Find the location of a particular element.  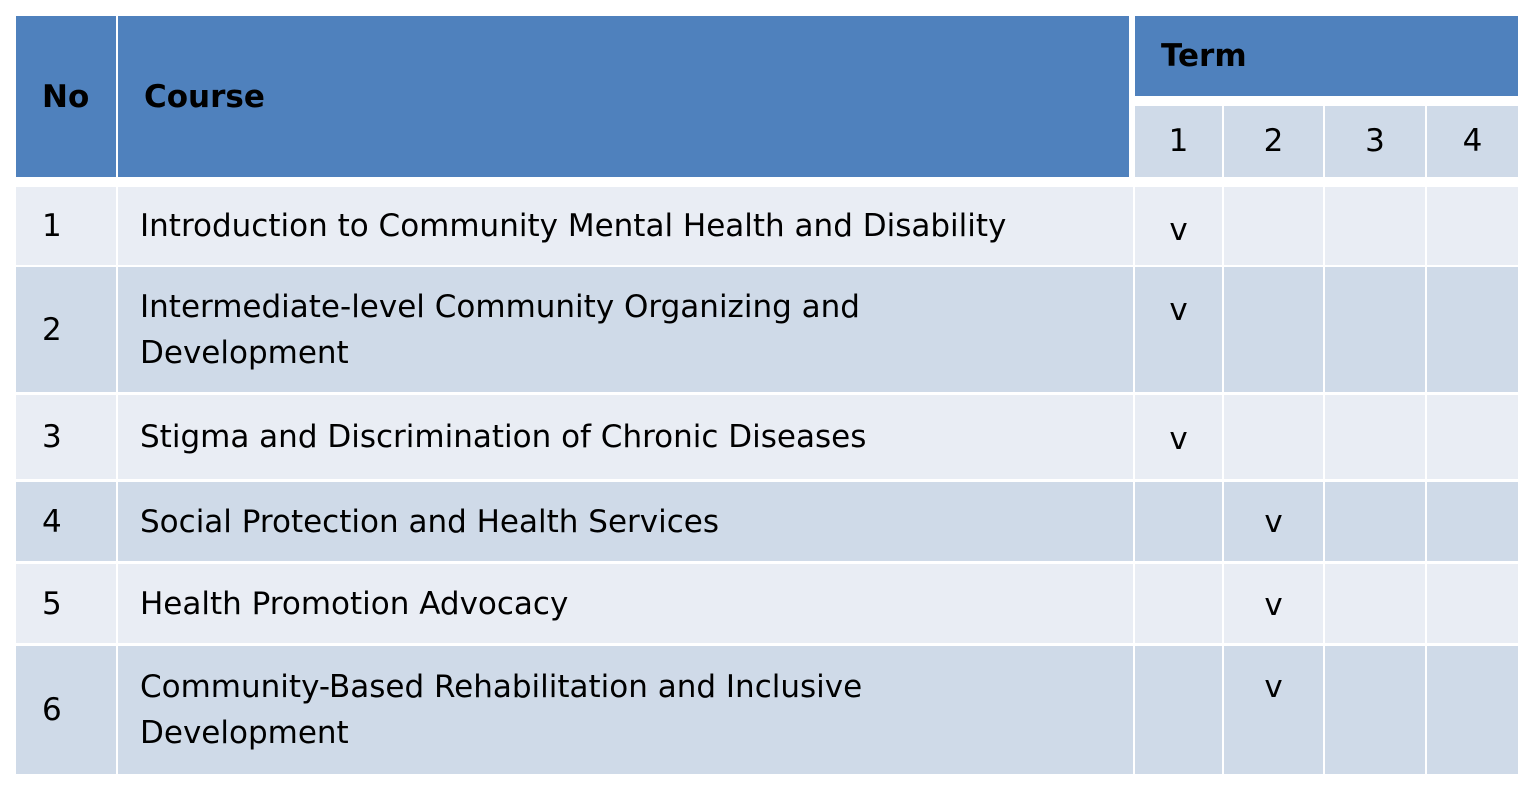

row-6-term-2: v is located at coordinates (1273, 710).